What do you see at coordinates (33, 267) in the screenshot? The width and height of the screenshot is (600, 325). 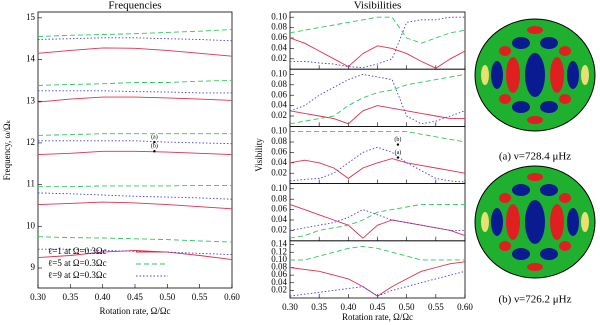 I see `y-tick-label: 9` at bounding box center [33, 267].